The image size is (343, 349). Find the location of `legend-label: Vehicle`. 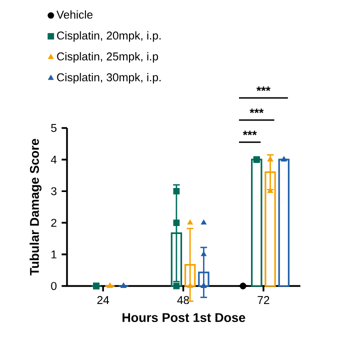

legend-label: Vehicle is located at coordinates (74, 14).